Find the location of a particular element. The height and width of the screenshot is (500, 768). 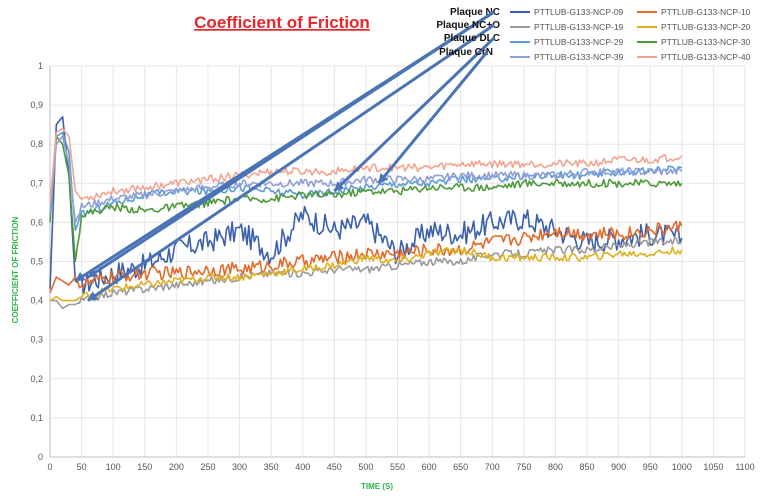

x-tick-label: 1100 is located at coordinates (744, 467).